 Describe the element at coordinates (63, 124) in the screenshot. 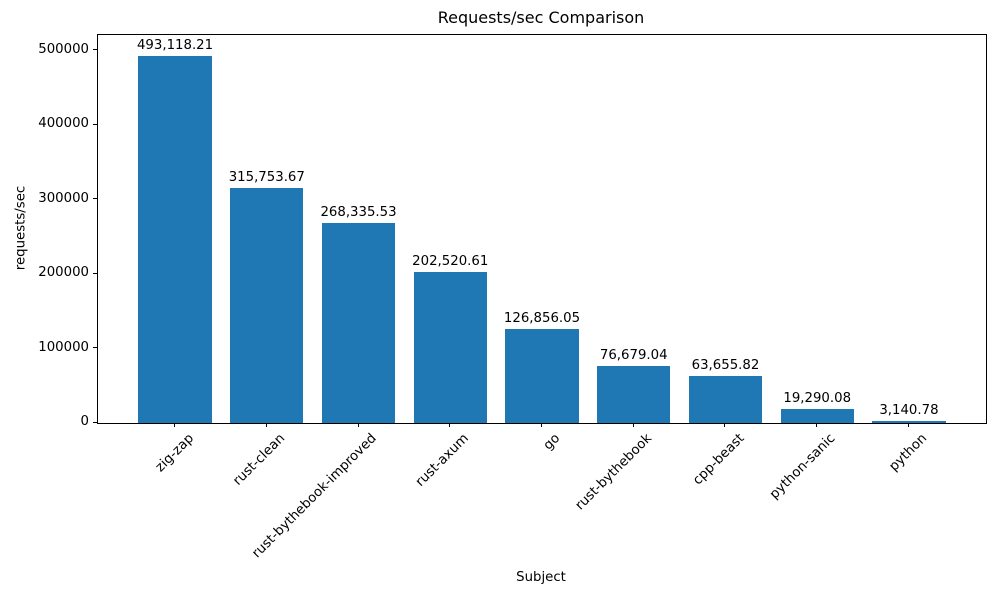

I see `y-tick-label: 400000` at that location.